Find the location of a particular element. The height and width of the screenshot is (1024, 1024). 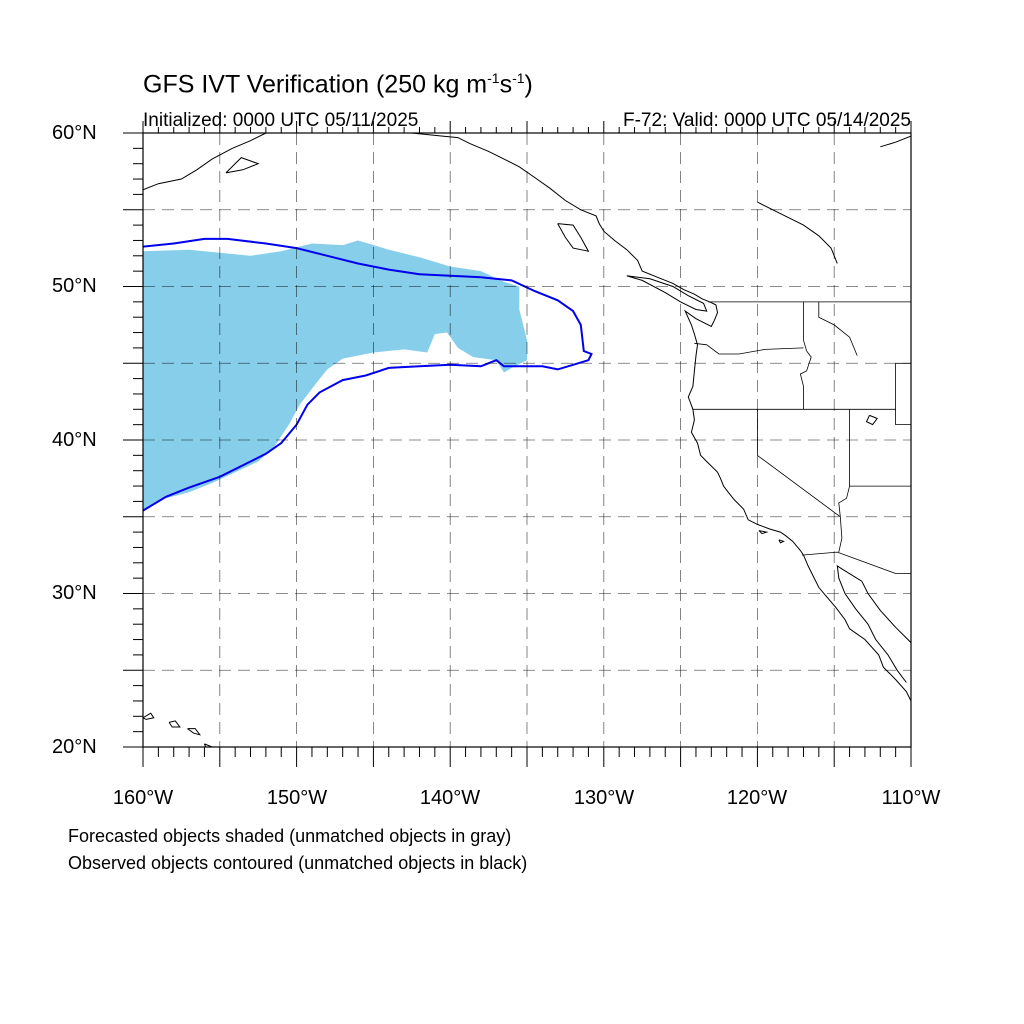

observed-ivt-object-contour is located at coordinates (368, 374).